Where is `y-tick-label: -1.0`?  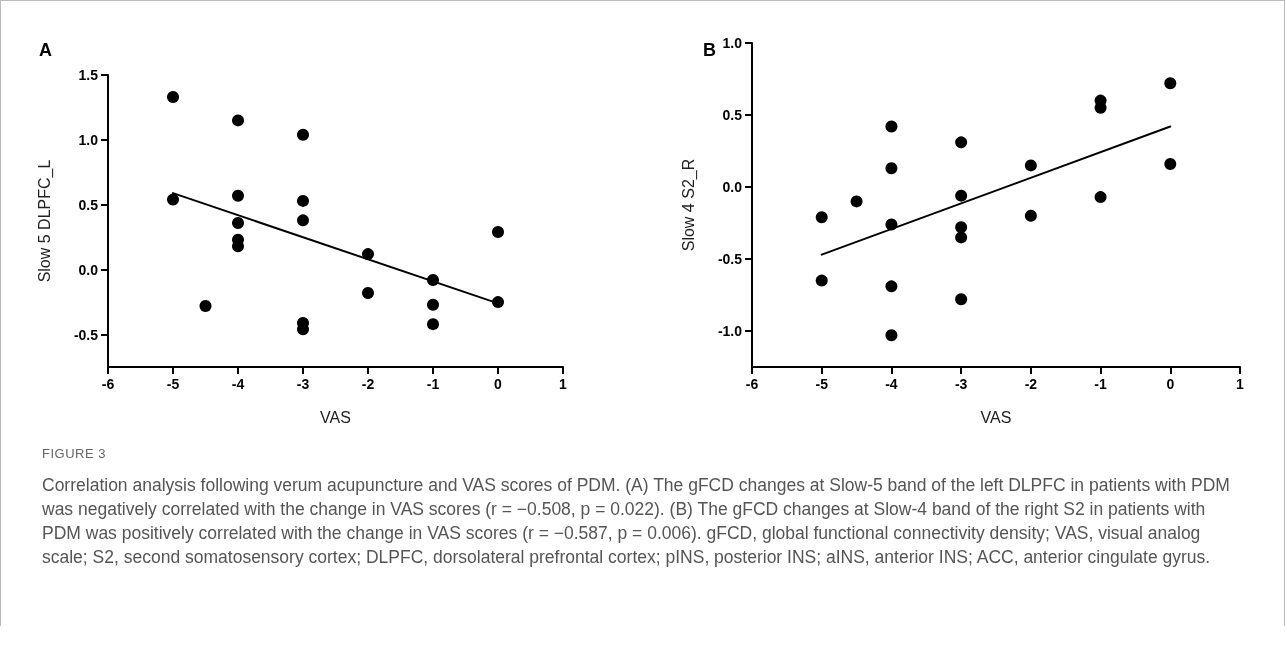 y-tick-label: -1.0 is located at coordinates (730, 331).